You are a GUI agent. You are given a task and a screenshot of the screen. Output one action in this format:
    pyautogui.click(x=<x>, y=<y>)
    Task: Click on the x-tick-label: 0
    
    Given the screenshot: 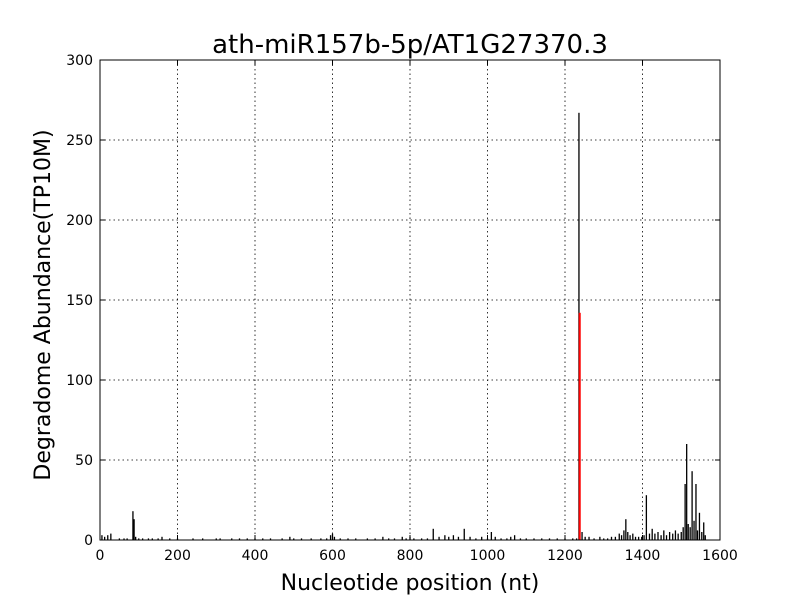 What is the action you would take?
    pyautogui.click(x=100, y=556)
    